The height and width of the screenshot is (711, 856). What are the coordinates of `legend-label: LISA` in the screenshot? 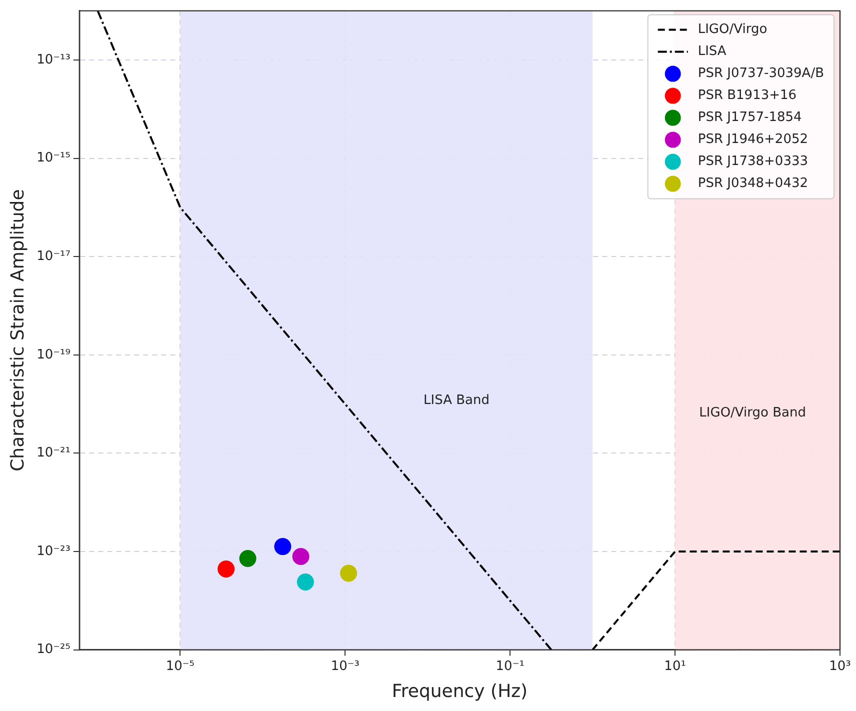 It's located at (712, 52).